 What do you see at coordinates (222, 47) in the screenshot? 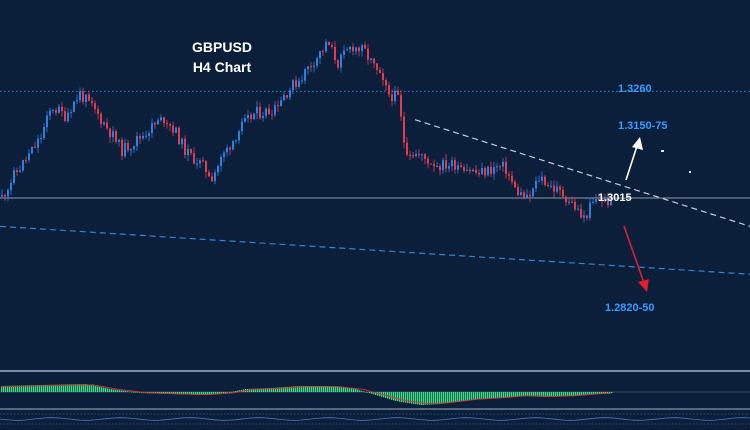
I see `chart-title-symbol: GBPUSD` at bounding box center [222, 47].